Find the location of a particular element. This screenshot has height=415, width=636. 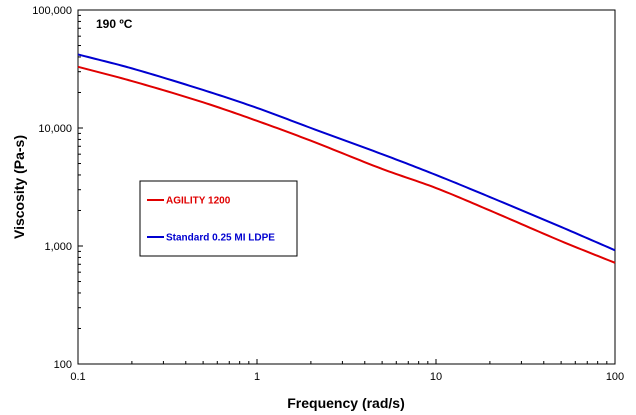

temperature-annotation: 190 ºC is located at coordinates (114, 24).